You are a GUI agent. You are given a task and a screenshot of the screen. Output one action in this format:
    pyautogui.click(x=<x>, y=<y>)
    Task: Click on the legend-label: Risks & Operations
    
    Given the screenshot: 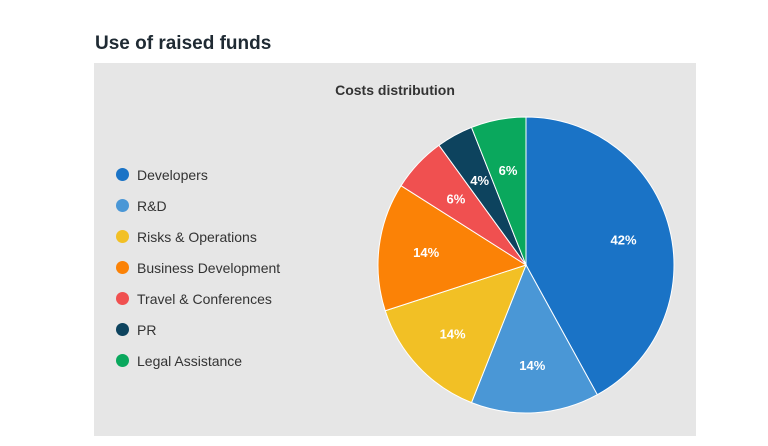 What is the action you would take?
    pyautogui.click(x=197, y=236)
    